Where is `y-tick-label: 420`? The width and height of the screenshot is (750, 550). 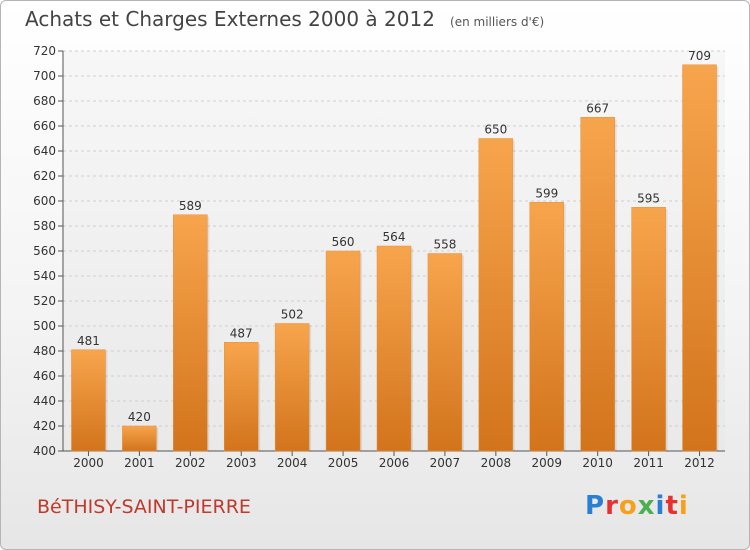
y-tick-label: 420 is located at coordinates (44, 426).